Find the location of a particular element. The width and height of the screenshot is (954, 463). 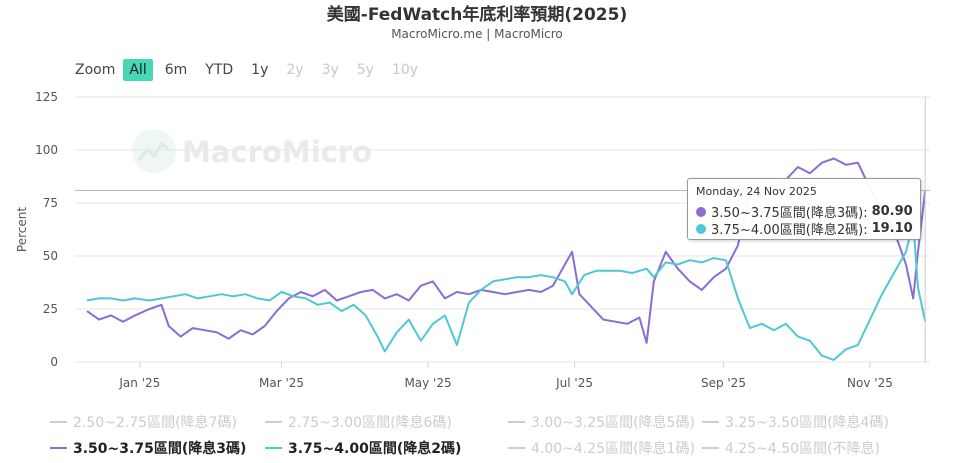

legend-label: 3.75~4.00區間(降息2碼) is located at coordinates (375, 449).